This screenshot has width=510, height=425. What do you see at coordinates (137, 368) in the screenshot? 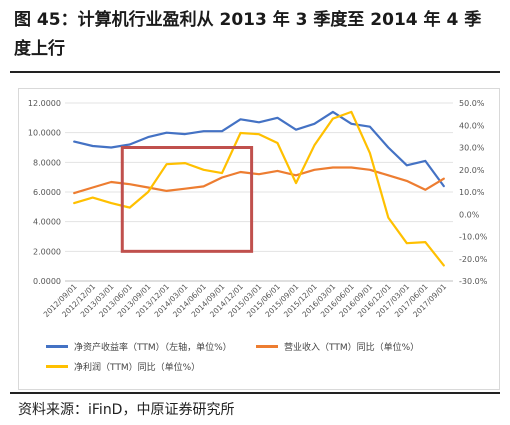
I see `legend-label-profit: 净利润（TTM）同比（单位%）` at bounding box center [137, 368].